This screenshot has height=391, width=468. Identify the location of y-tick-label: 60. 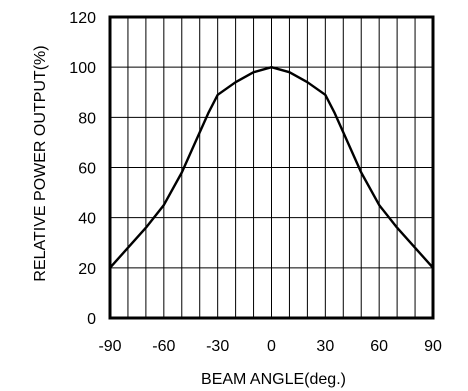
(87, 169).